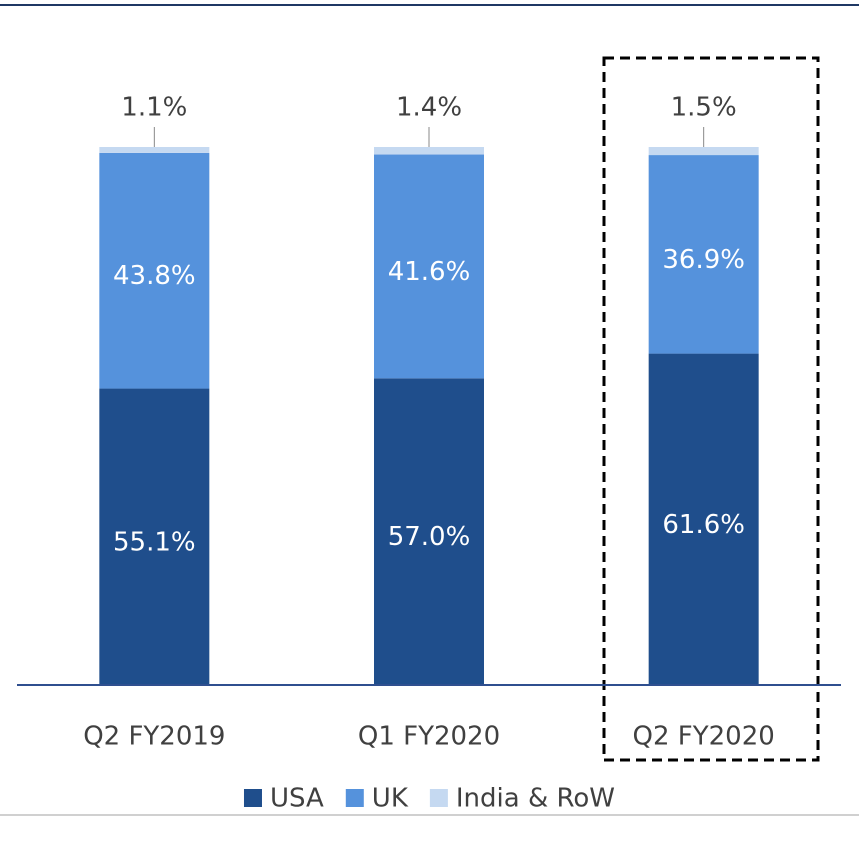  What do you see at coordinates (429, 537) in the screenshot?
I see `data-label: 57.0%` at bounding box center [429, 537].